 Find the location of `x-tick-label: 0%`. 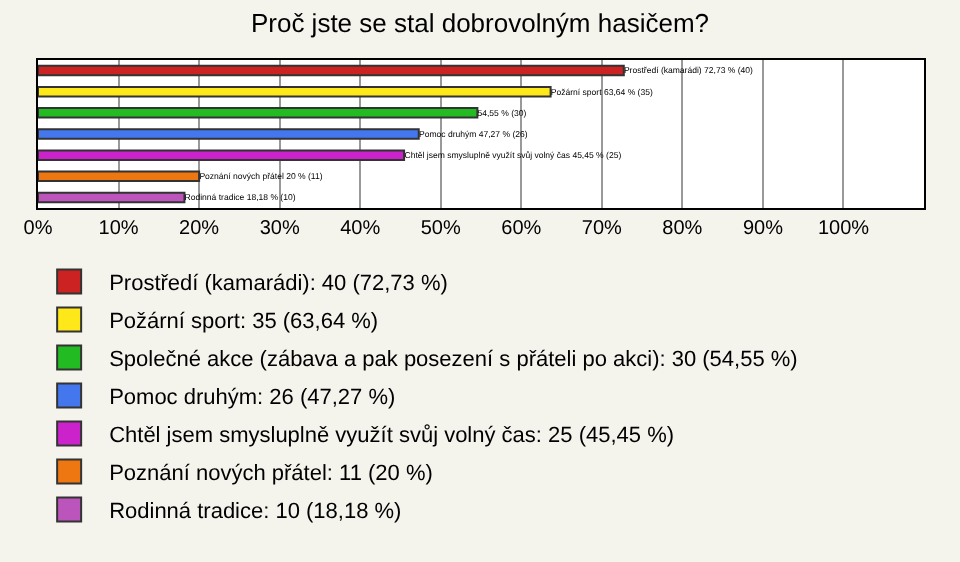

x-tick-label: 0% is located at coordinates (38, 229).